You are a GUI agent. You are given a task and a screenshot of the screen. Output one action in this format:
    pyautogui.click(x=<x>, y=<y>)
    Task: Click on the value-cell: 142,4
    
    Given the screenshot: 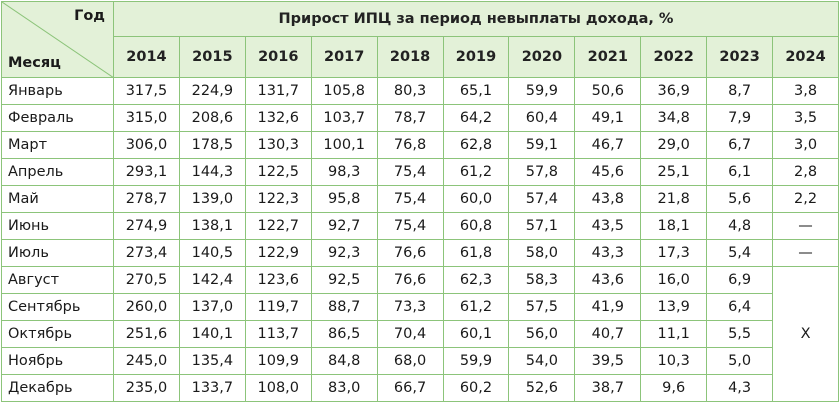 What is the action you would take?
    pyautogui.click(x=212, y=280)
    